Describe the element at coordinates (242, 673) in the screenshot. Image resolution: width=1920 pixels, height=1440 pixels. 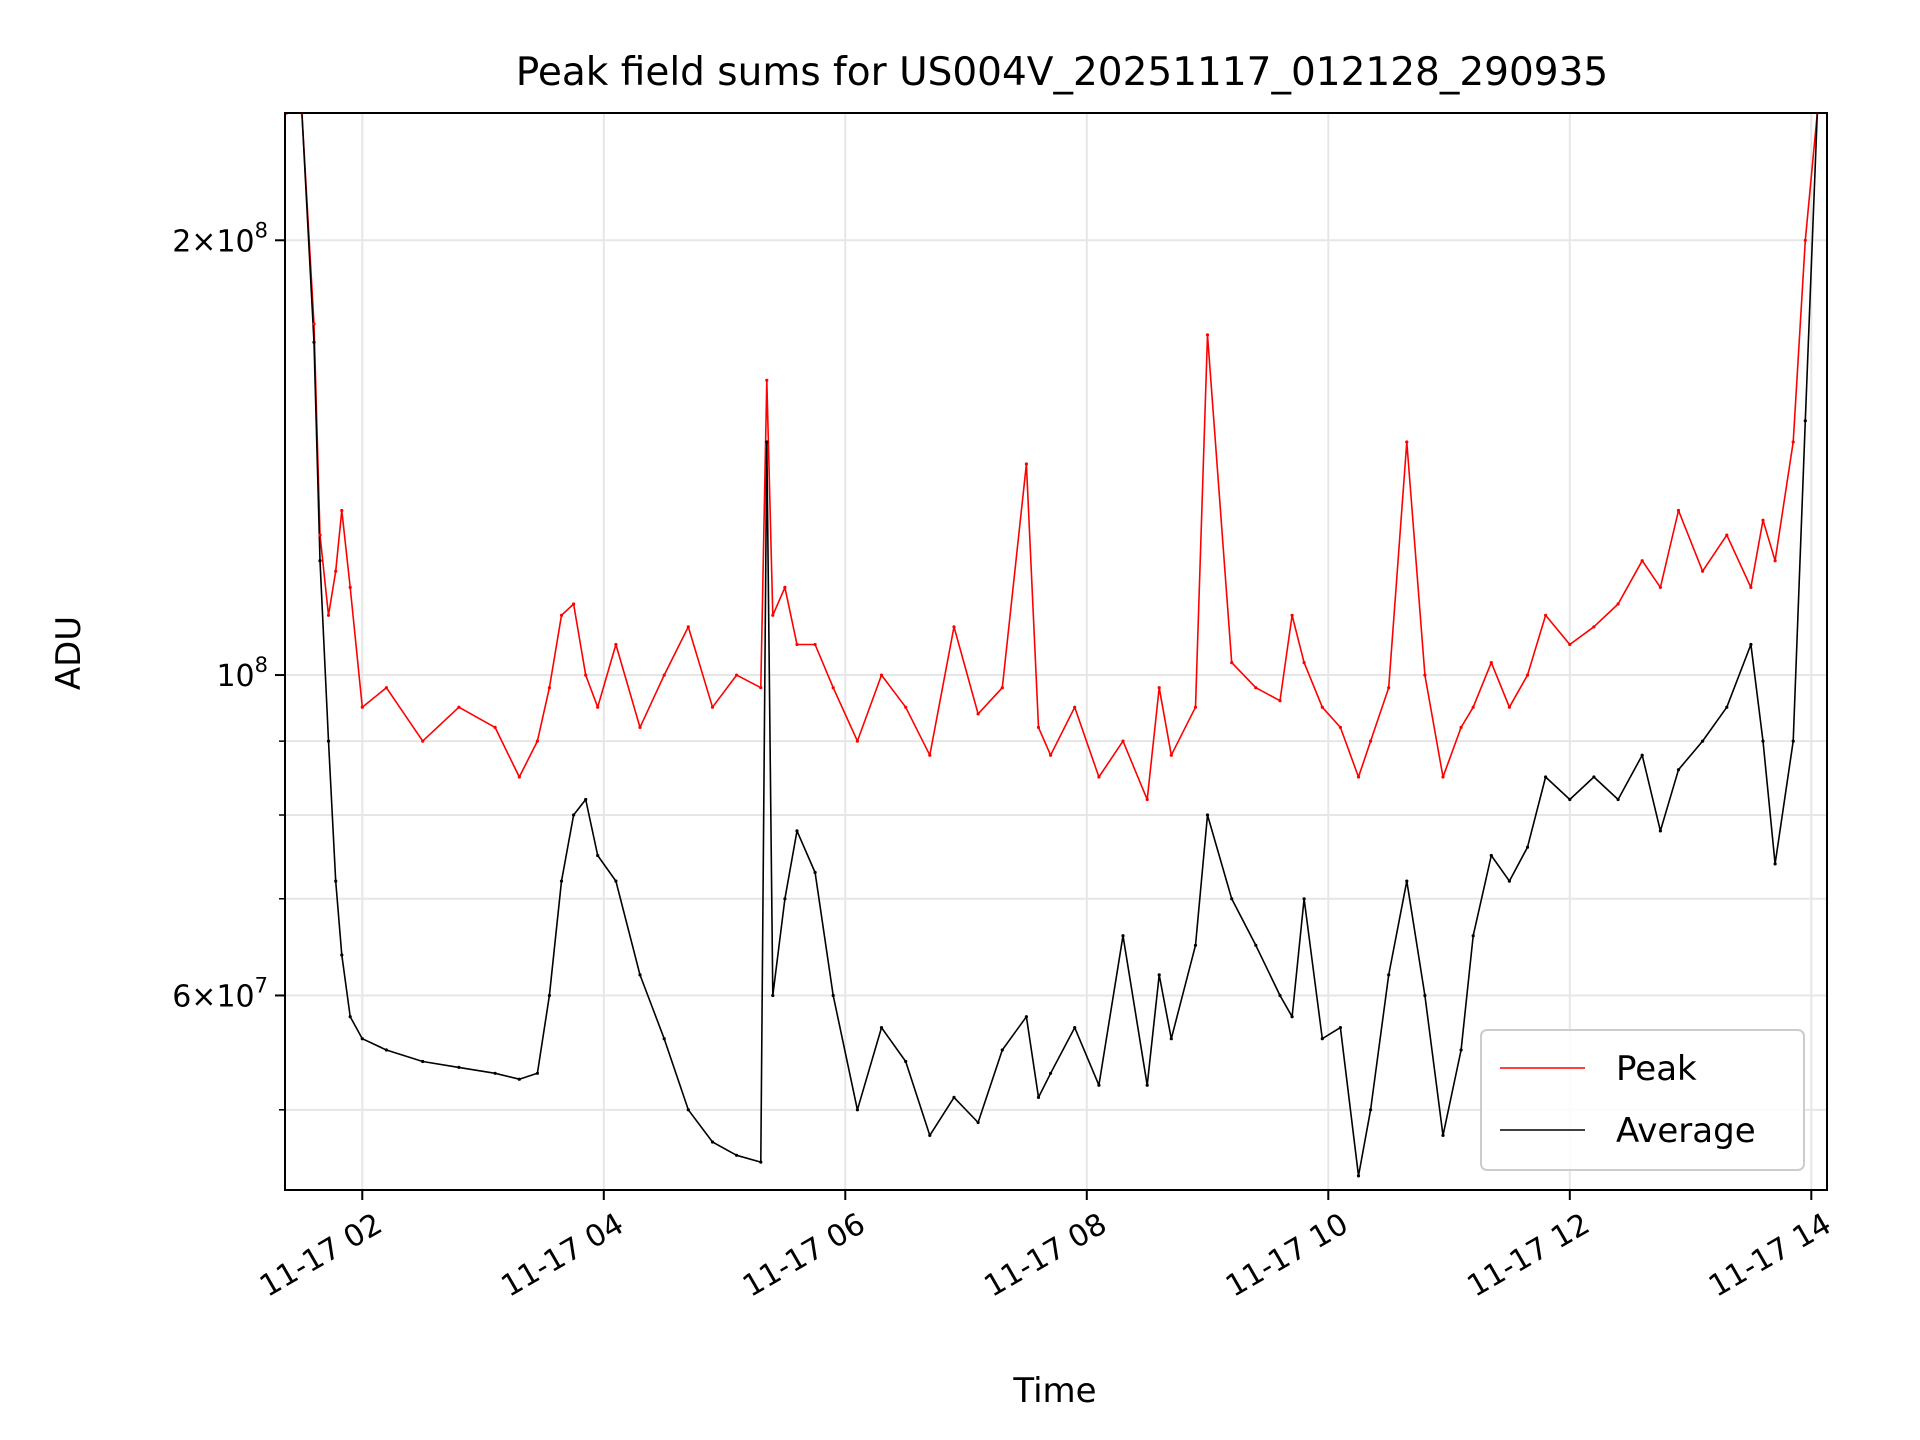
I see `y-tick-label: 108` at that location.